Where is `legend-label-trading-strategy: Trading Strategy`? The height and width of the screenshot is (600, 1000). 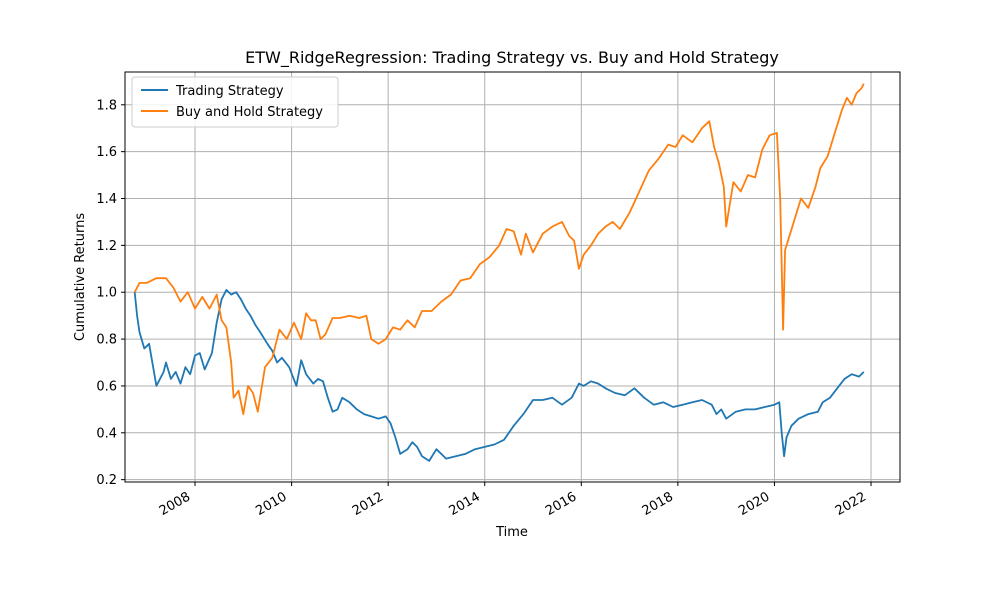 legend-label-trading-strategy: Trading Strategy is located at coordinates (229, 91).